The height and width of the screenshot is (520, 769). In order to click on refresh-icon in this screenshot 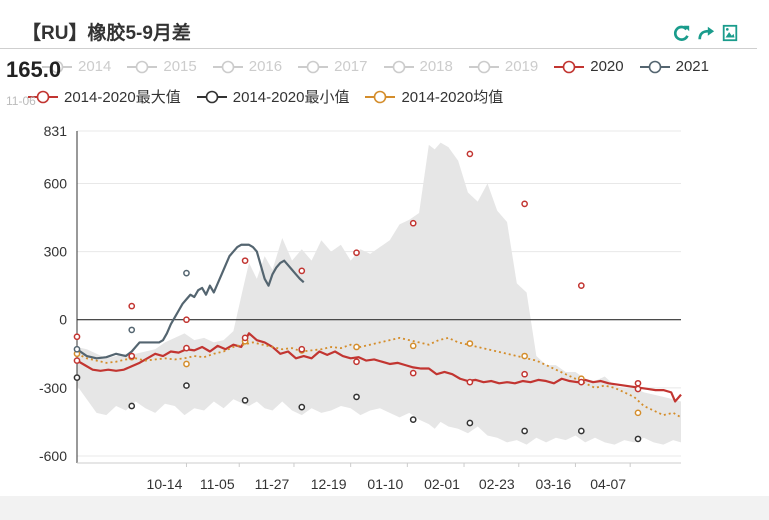, I will do `click(682, 33)`.